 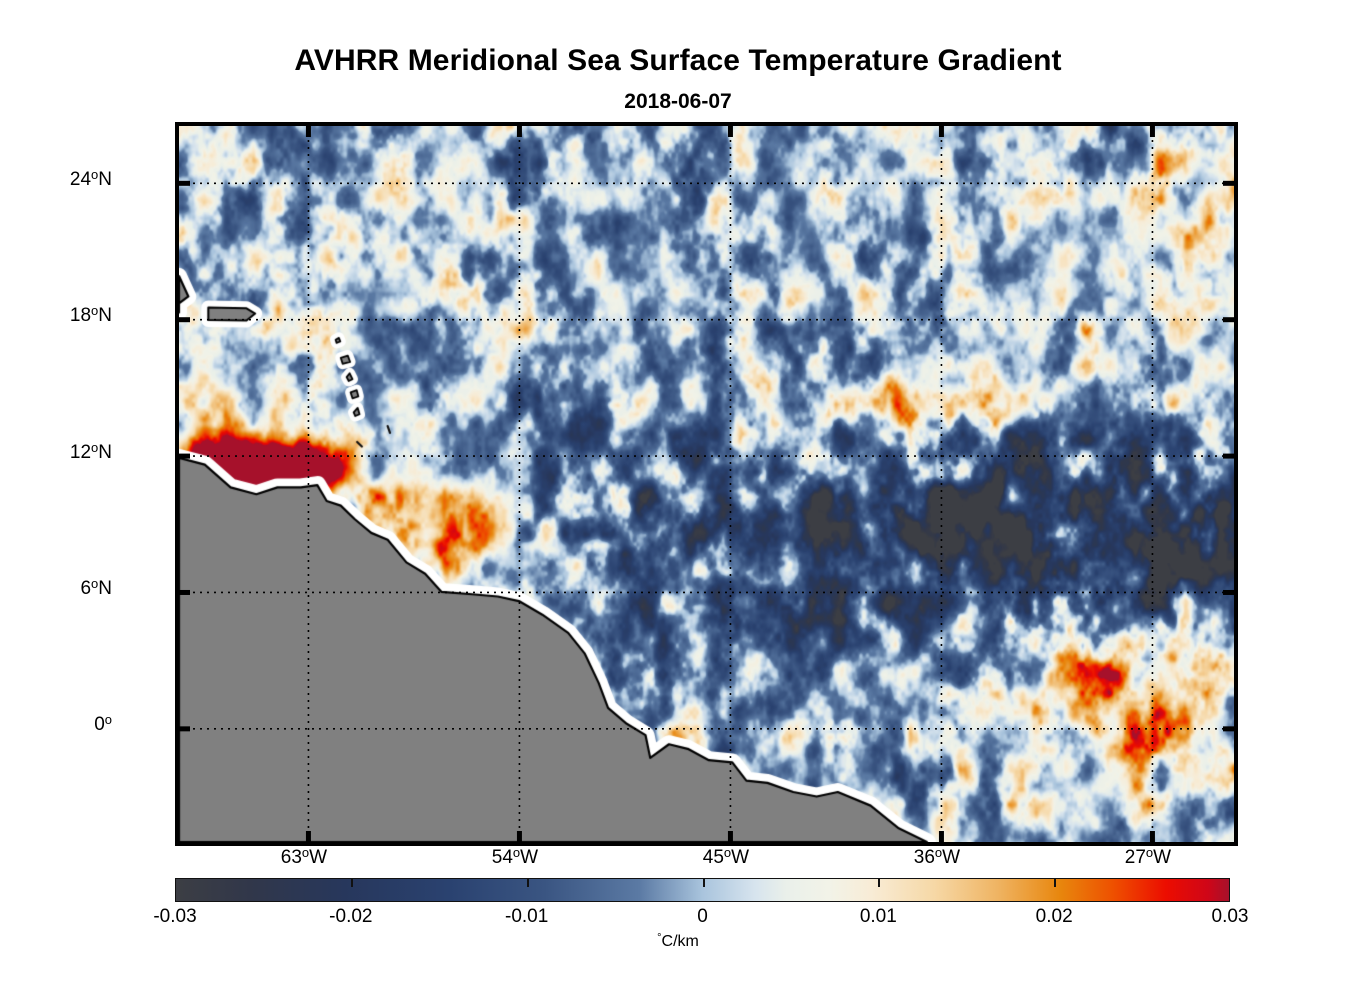 I want to click on xtick-label: 27oW, so click(x=1148, y=856).